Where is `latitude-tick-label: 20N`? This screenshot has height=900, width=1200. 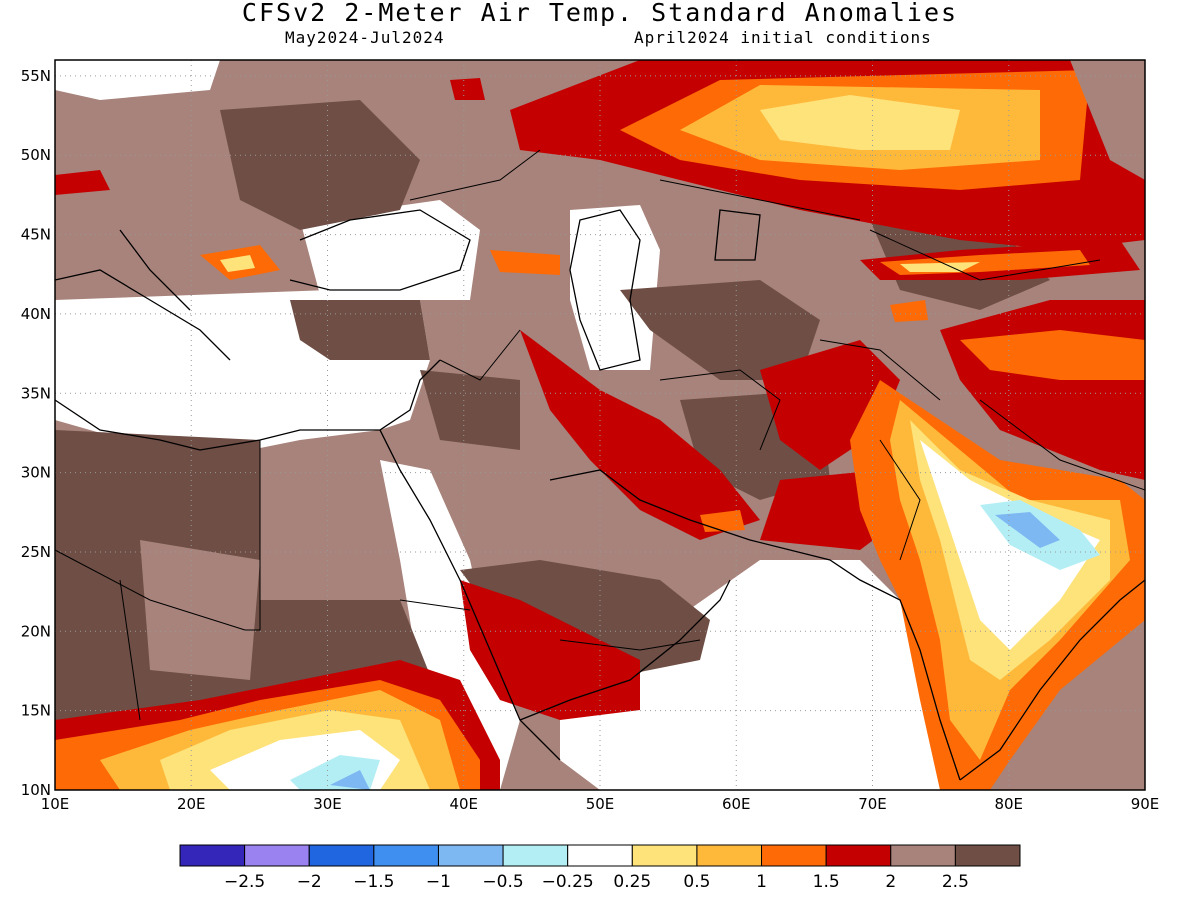
latitude-tick-label: 20N is located at coordinates (36, 631).